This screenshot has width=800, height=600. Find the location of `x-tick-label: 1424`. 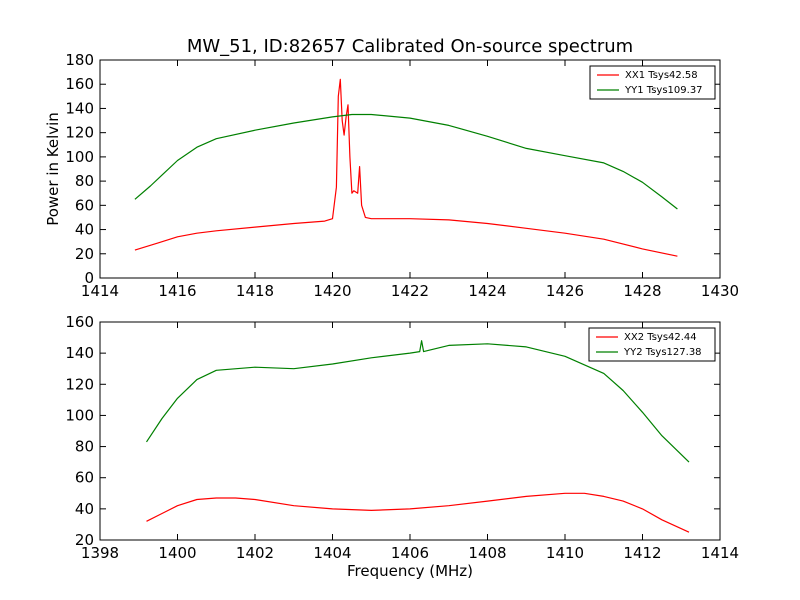

x-tick-label: 1424 is located at coordinates (487, 291).